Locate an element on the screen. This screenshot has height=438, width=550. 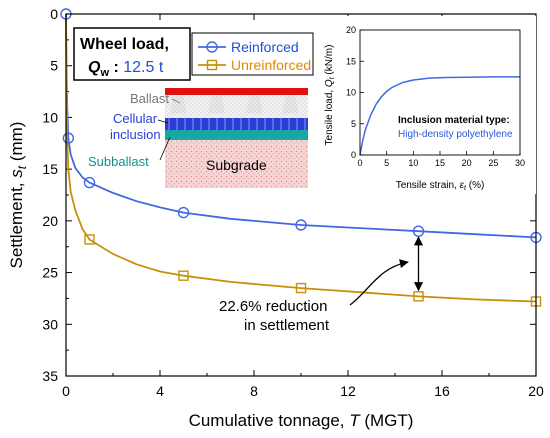
inset-x-tick-label: 0 is located at coordinates (359, 163).